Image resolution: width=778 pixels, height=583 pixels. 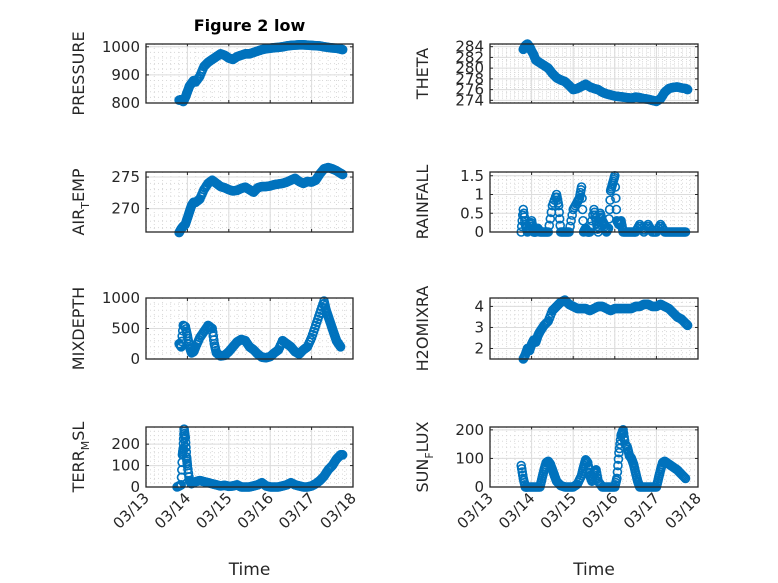 I want to click on y-tick-label: 2, so click(x=479, y=348).